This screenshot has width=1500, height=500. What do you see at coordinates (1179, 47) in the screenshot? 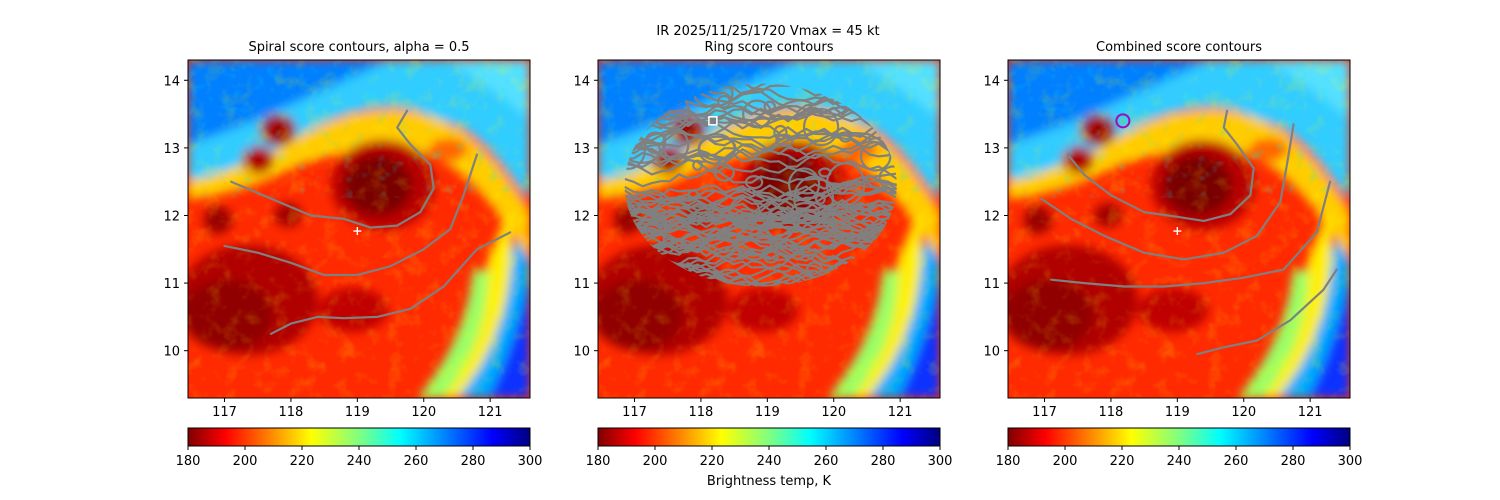
I see `panel-title: Combined score contours` at bounding box center [1179, 47].